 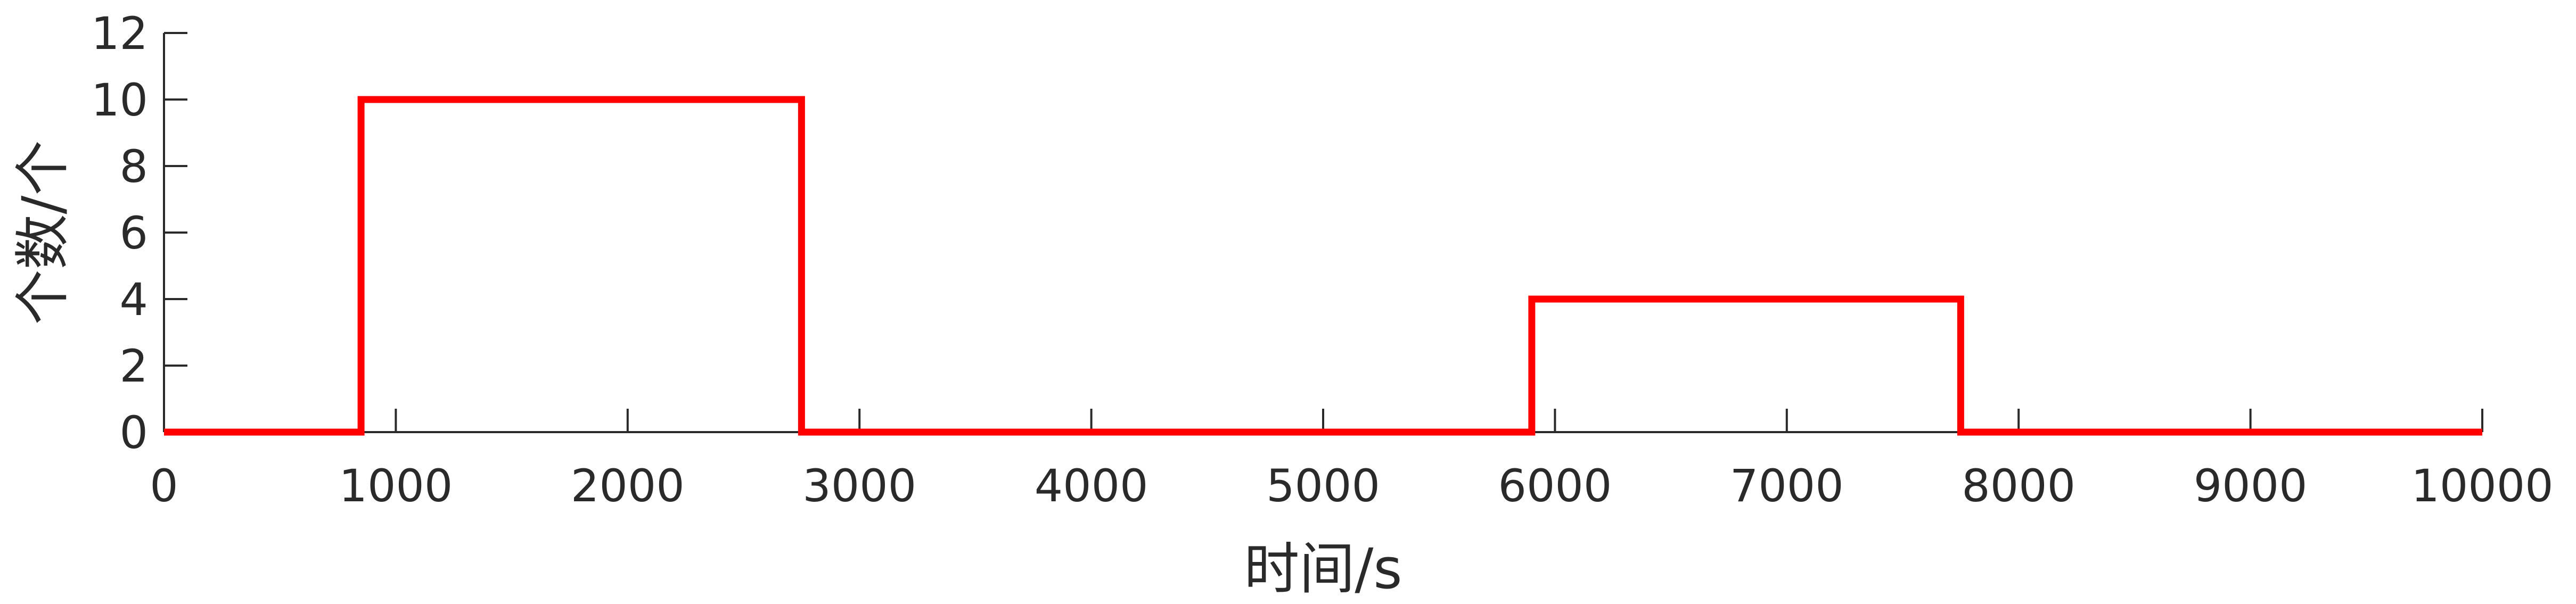 I want to click on y-tick-label: 4, so click(x=134, y=300).